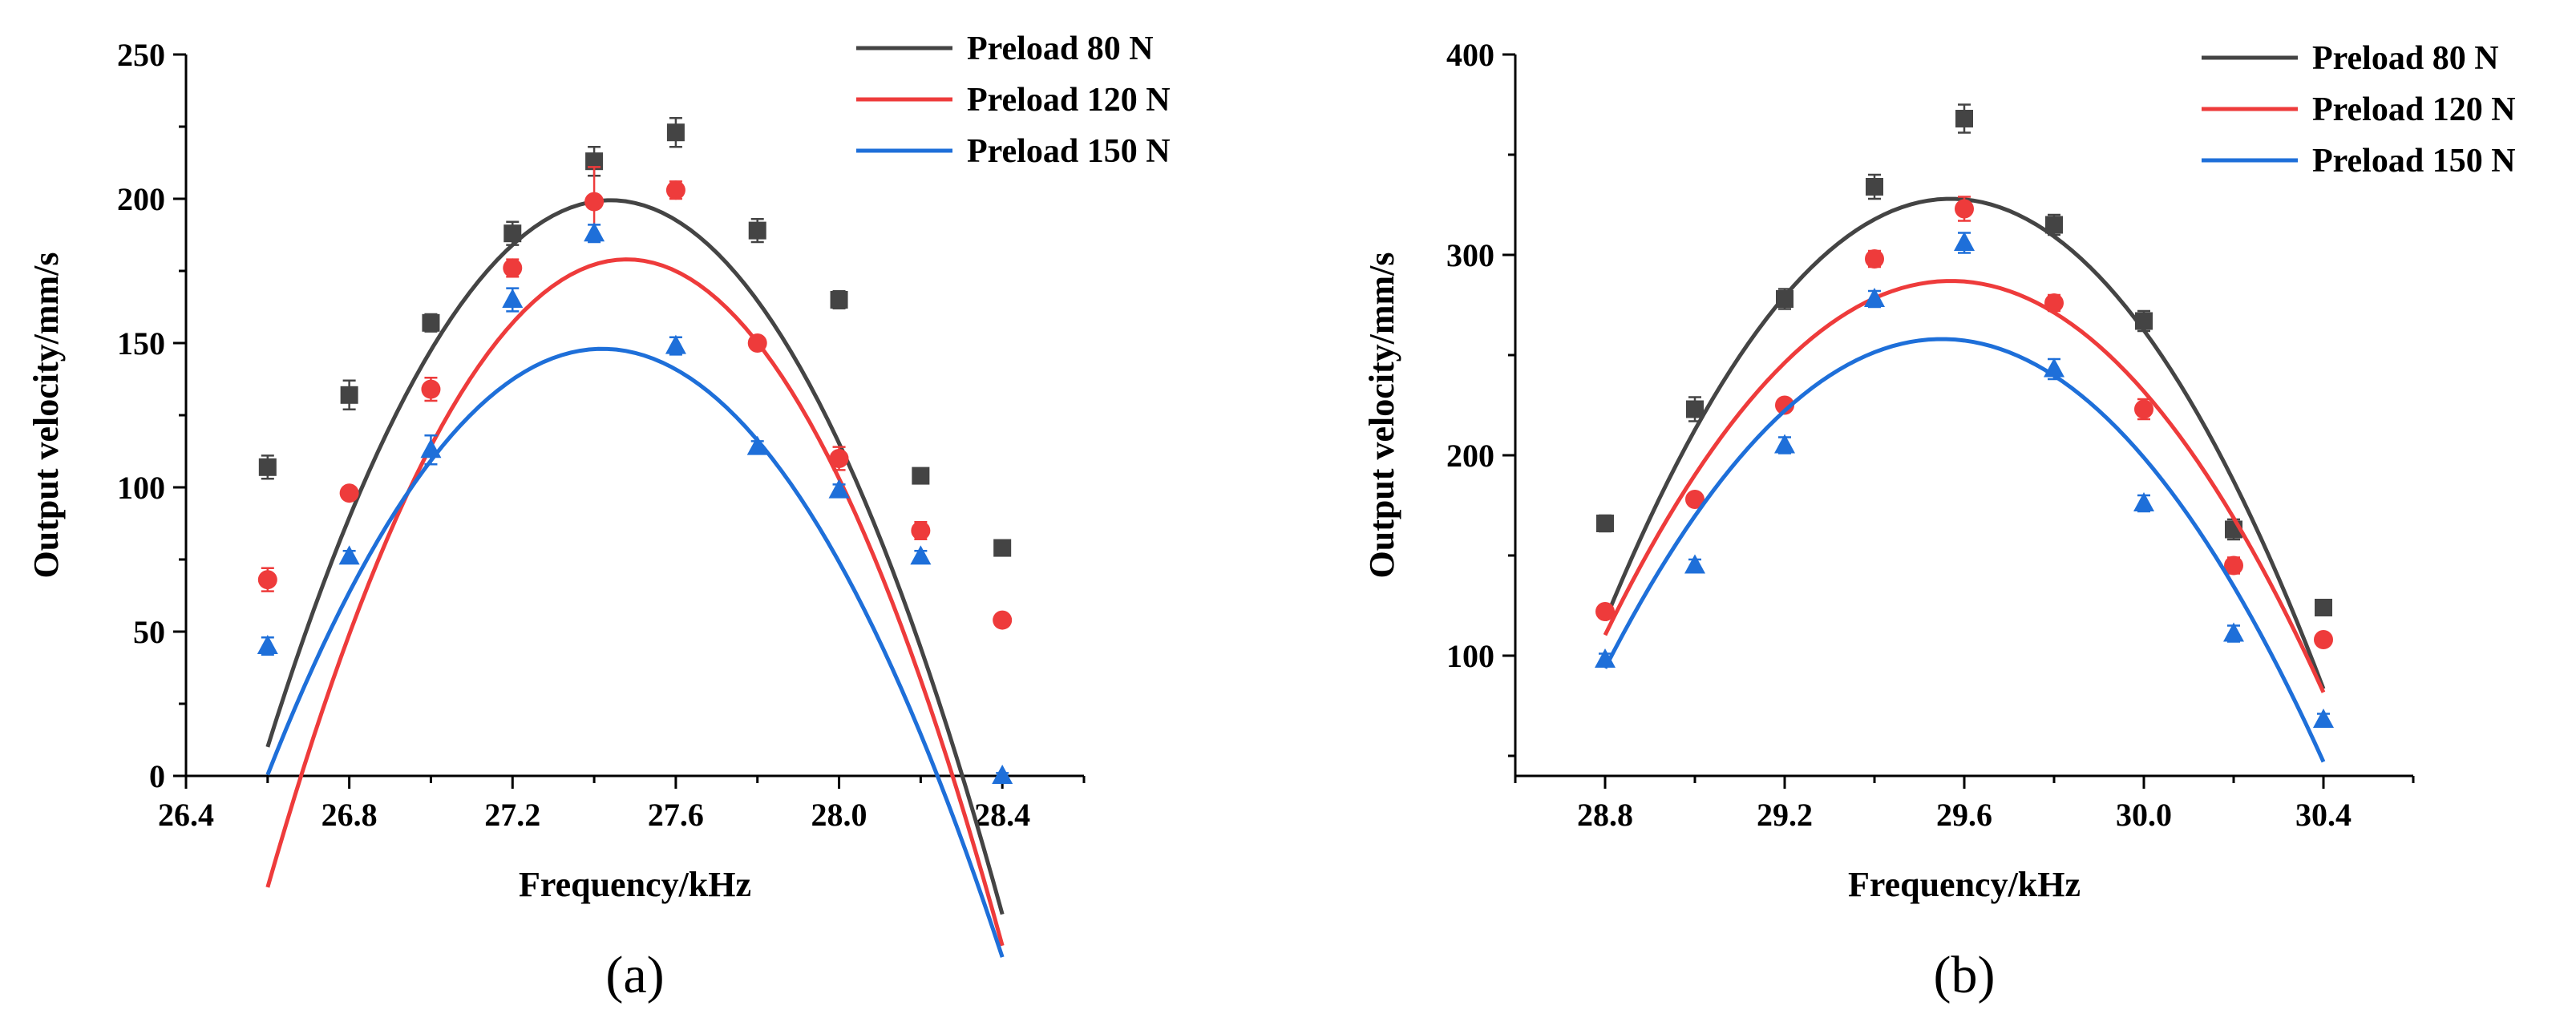 Image resolution: width=2576 pixels, height=1034 pixels. Describe the element at coordinates (512, 815) in the screenshot. I see `x-tick-label: 27.2` at that location.